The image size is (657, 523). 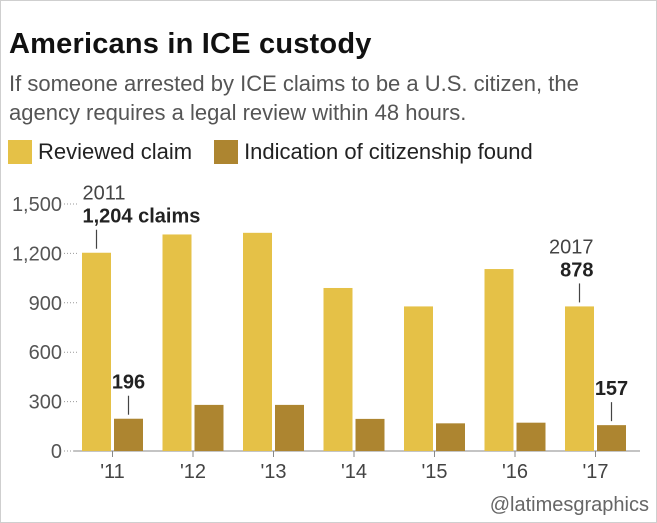 I want to click on y-tick-label: 1,500, so click(x=37, y=205).